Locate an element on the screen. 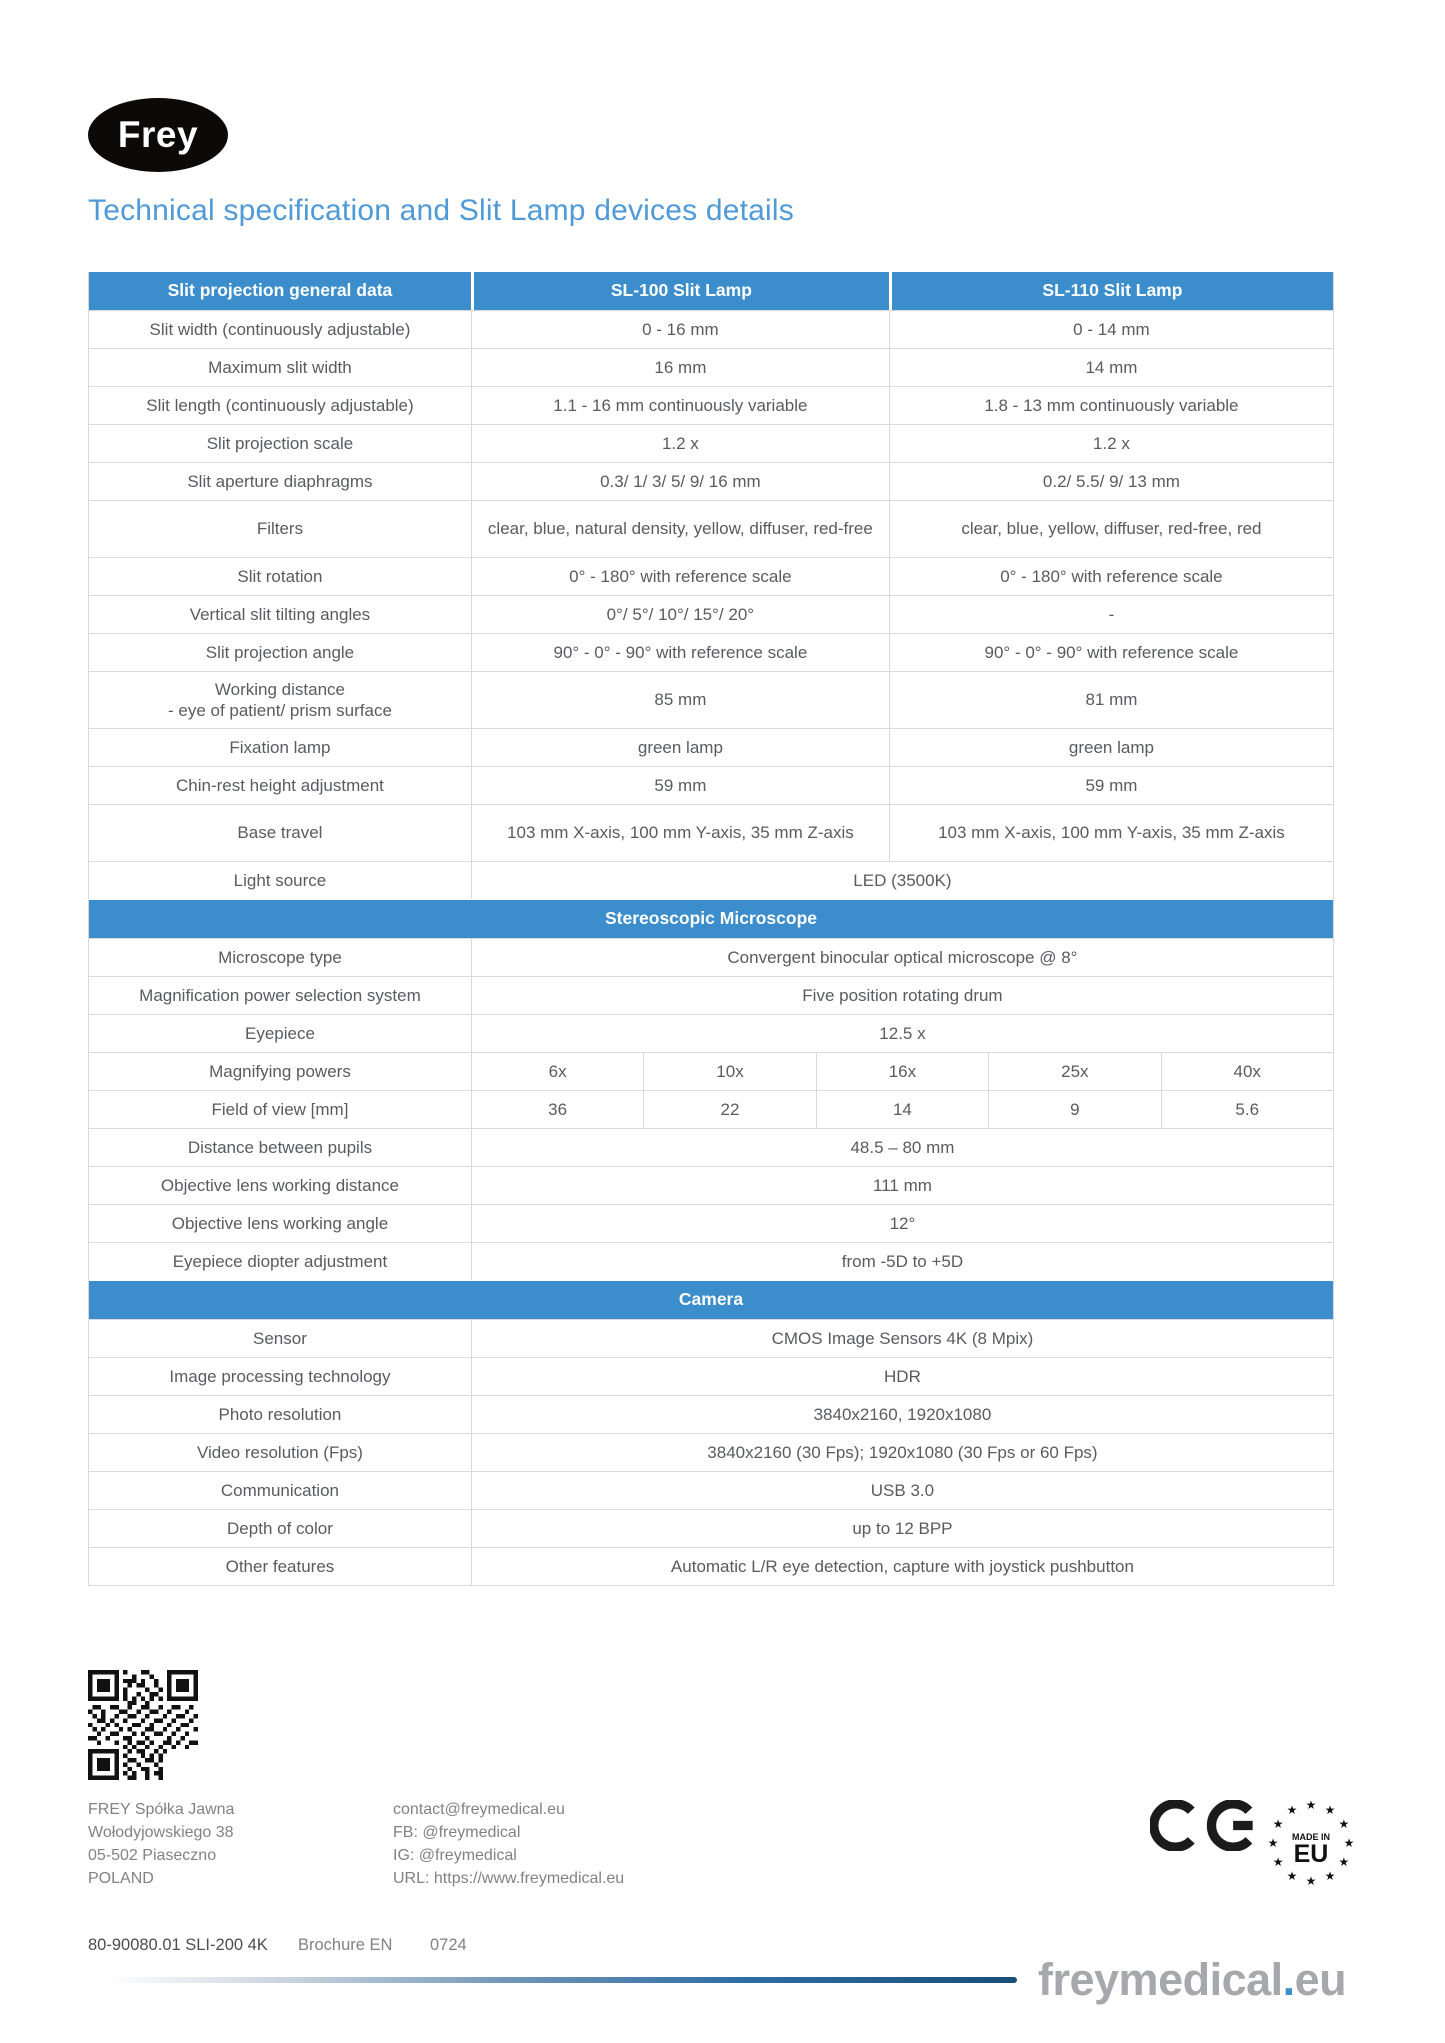  document-date: 0724 is located at coordinates (448, 1945).